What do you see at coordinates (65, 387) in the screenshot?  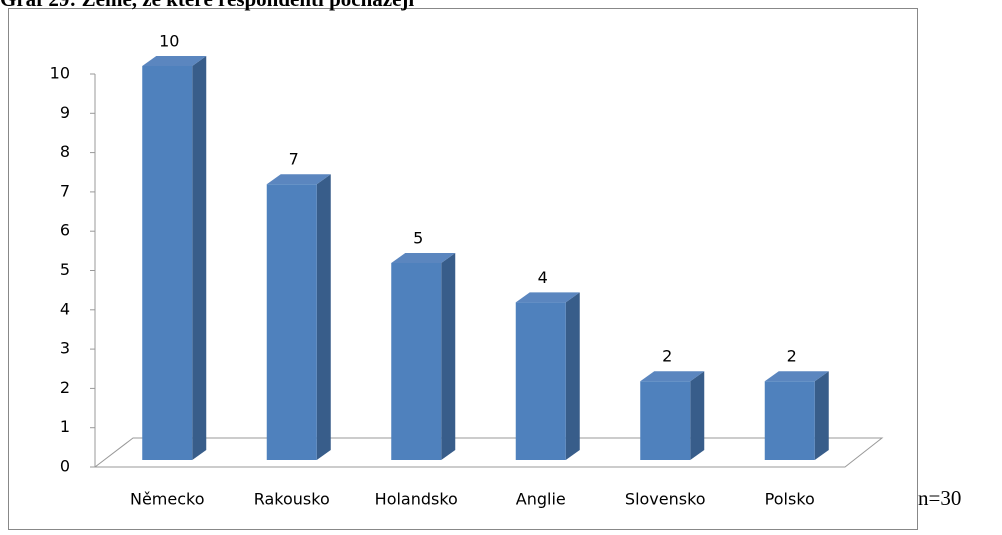 I see `y-tick-label: 2` at bounding box center [65, 387].